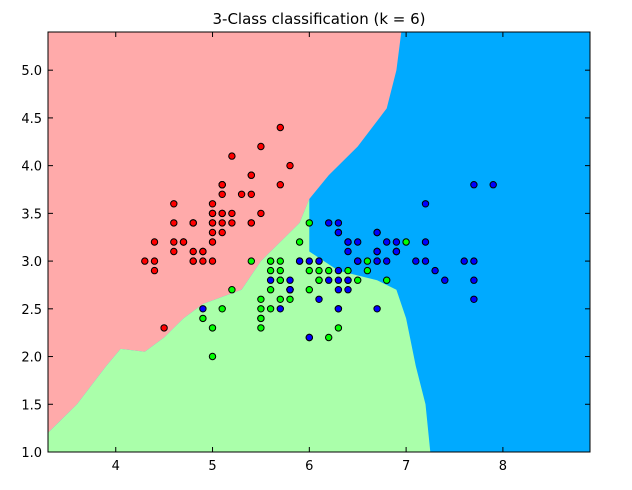  What do you see at coordinates (31, 405) in the screenshot?
I see `y-tick-label: 1.5` at bounding box center [31, 405].